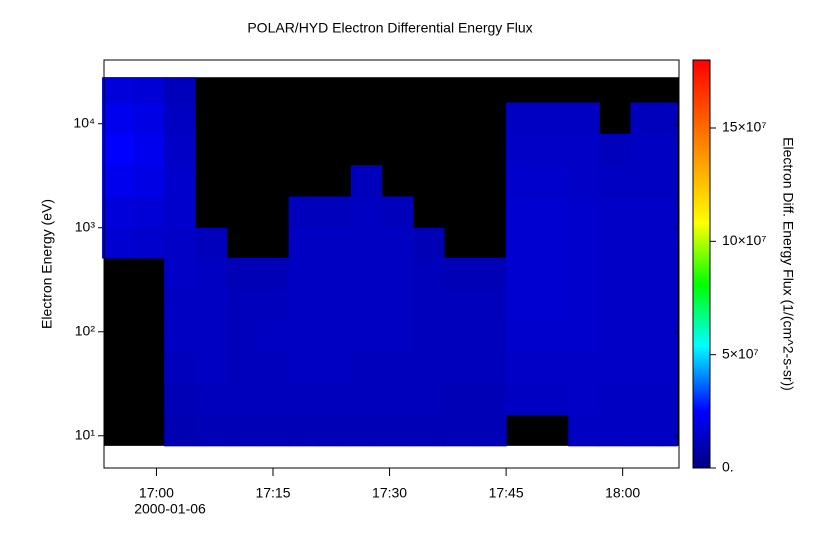  I want to click on x-tick-label: 18:00, so click(622, 493).